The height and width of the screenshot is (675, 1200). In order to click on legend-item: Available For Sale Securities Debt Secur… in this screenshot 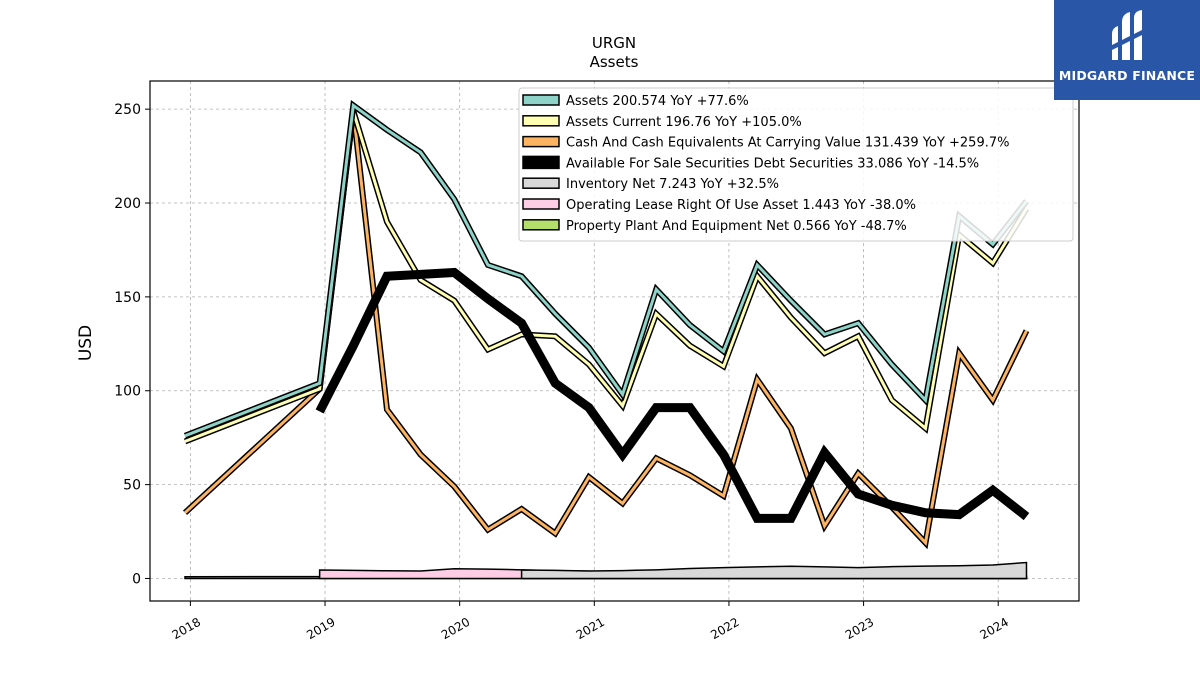, I will do `click(750, 163)`.